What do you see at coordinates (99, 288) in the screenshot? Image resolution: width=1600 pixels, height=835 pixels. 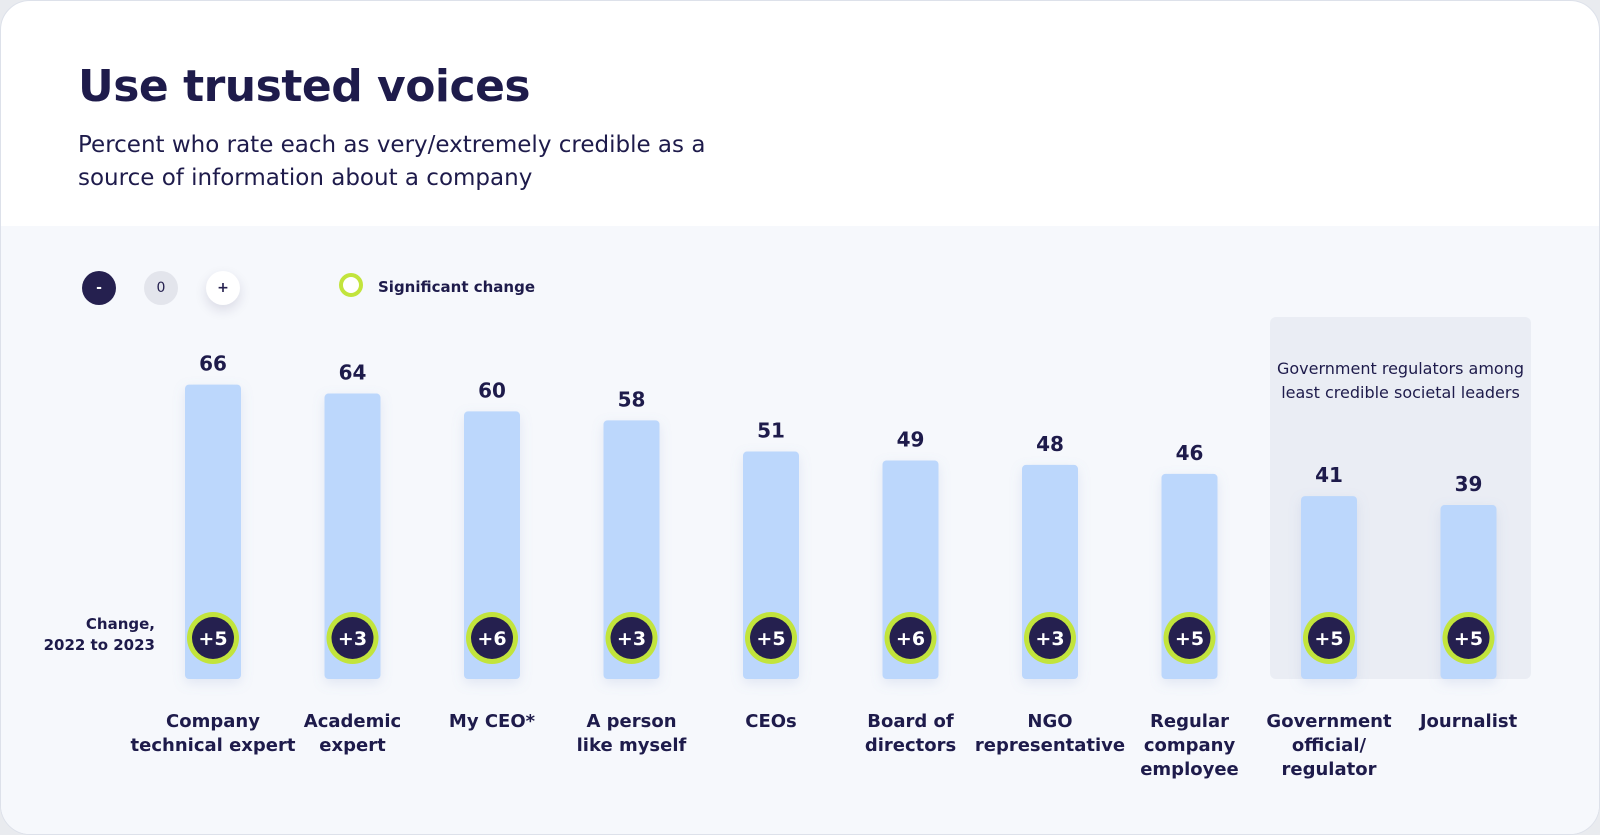 I see `legend-negative-change: -` at bounding box center [99, 288].